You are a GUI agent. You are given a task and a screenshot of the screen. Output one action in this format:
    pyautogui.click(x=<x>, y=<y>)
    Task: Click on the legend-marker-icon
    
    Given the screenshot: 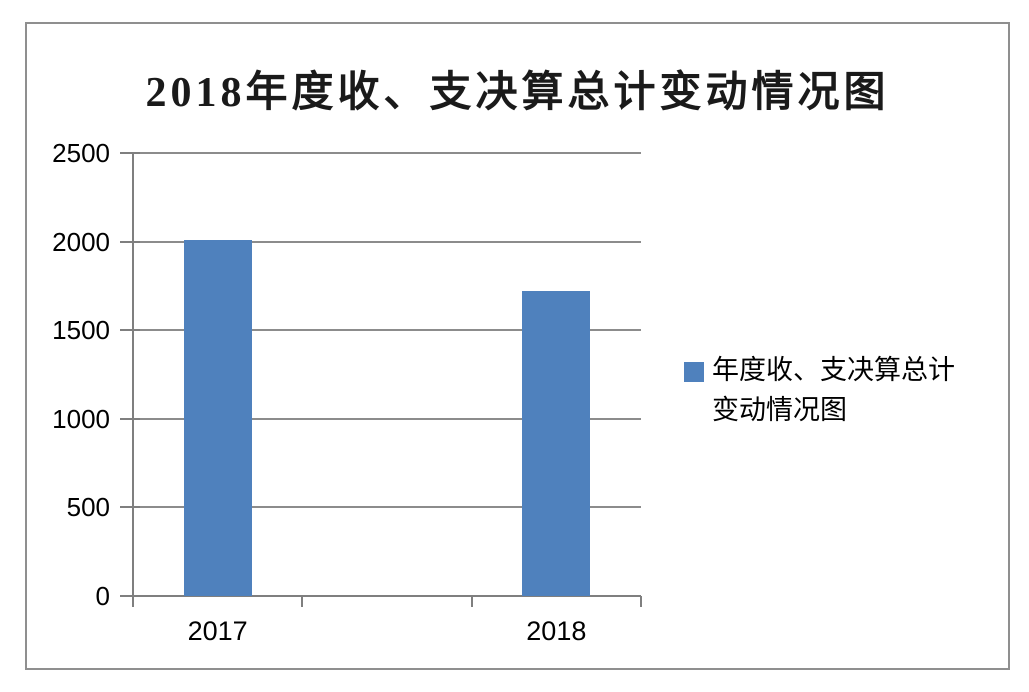 What is the action you would take?
    pyautogui.click(x=694, y=372)
    